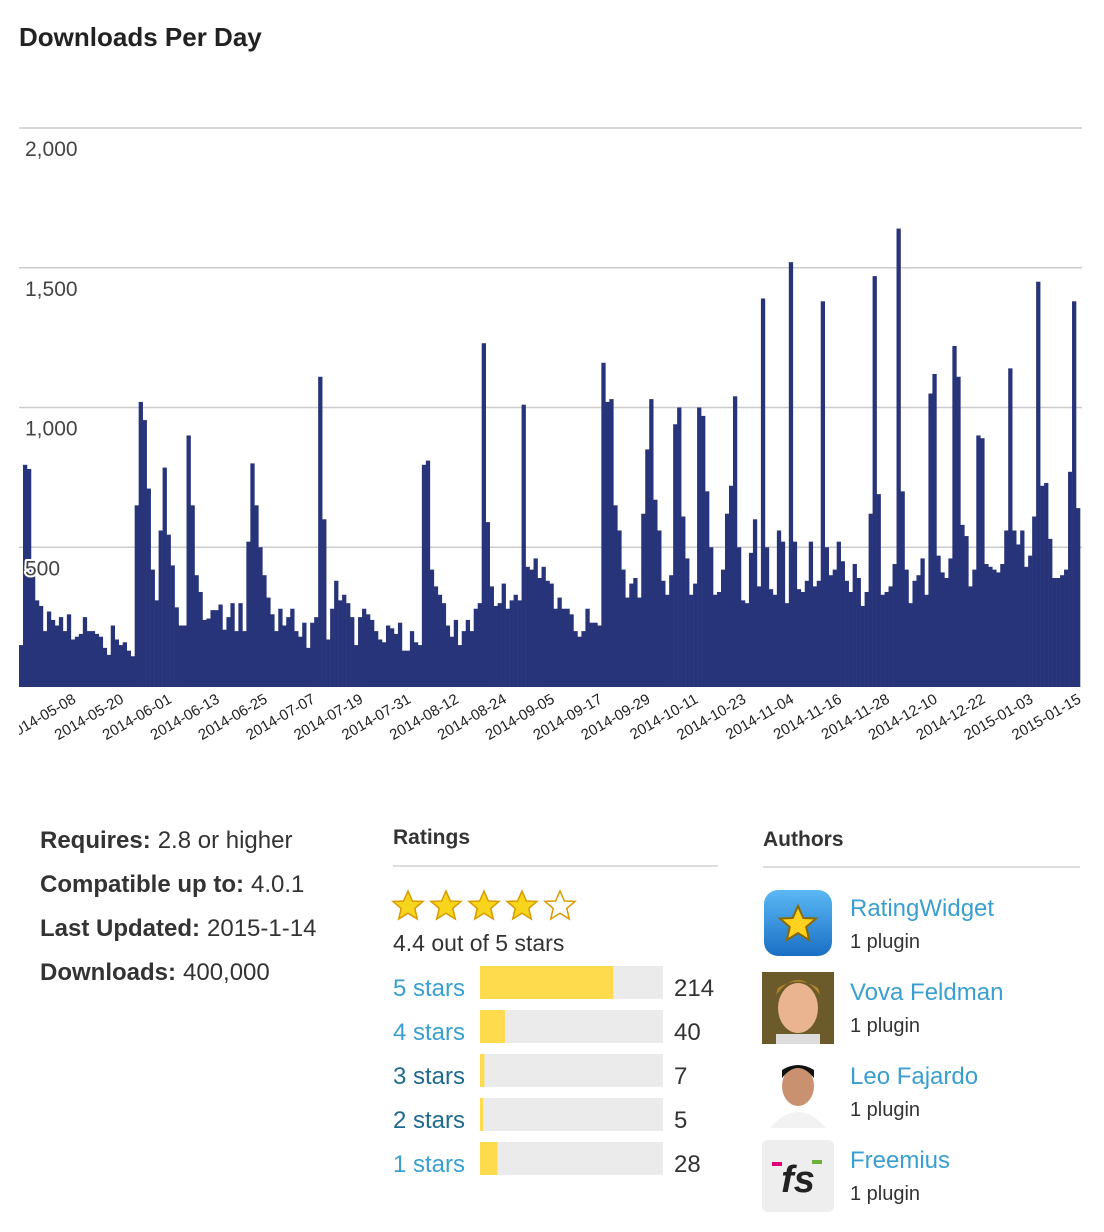  What do you see at coordinates (926, 992) in the screenshot?
I see `author-name: Vova Feldman` at bounding box center [926, 992].